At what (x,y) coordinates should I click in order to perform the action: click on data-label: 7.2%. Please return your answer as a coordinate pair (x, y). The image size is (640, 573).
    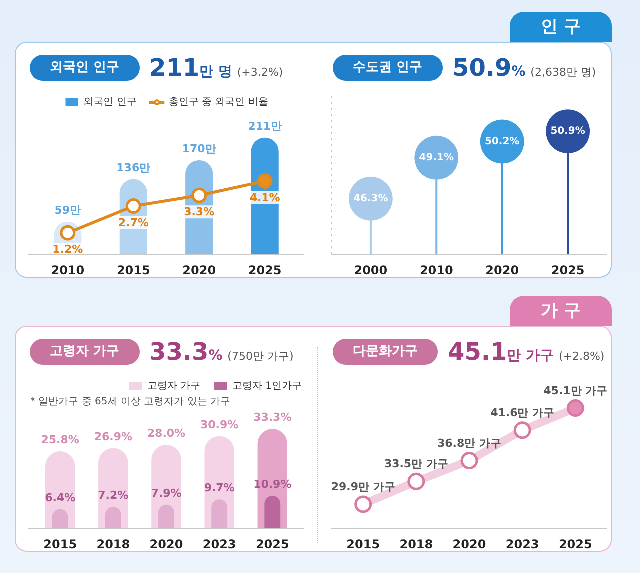
    Looking at the image, I should click on (113, 495).